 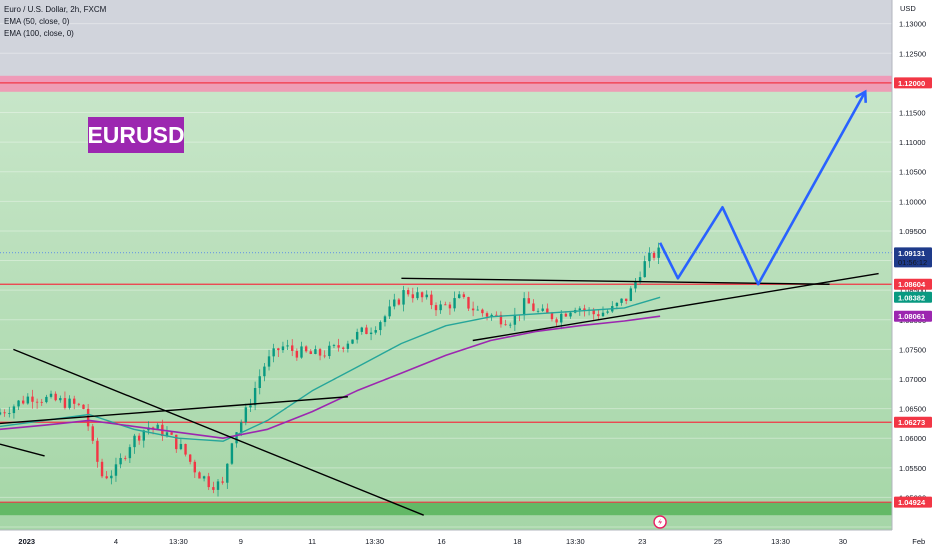 I want to click on projection-path, so click(x=762, y=188).